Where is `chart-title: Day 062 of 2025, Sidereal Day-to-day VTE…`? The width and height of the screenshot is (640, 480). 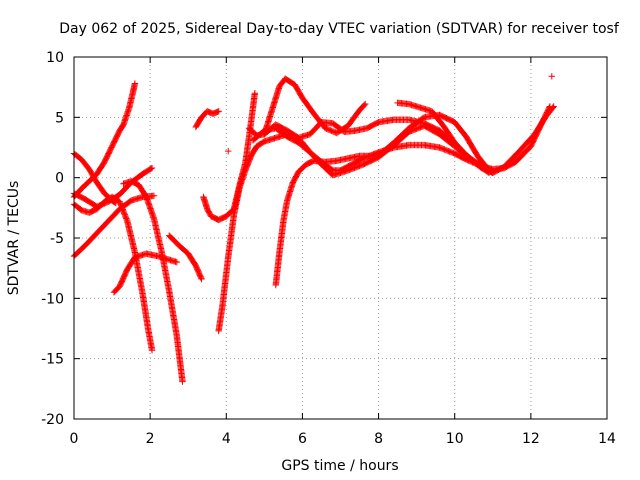
chart-title: Day 062 of 2025, Sidereal Day-to-day VTE… is located at coordinates (339, 29).